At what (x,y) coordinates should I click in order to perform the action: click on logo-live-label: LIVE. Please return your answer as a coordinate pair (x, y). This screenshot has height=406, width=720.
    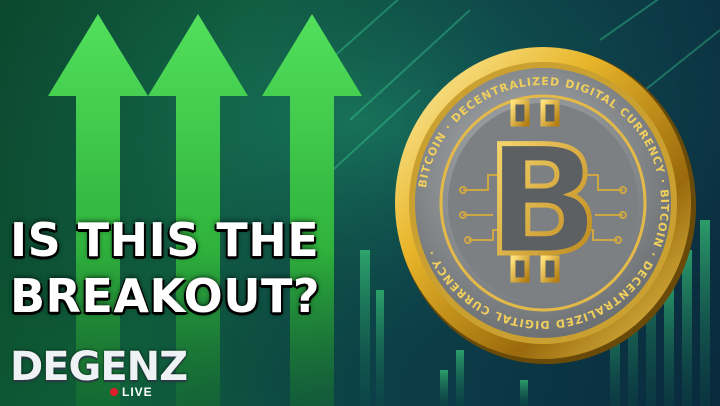
    Looking at the image, I should click on (137, 392).